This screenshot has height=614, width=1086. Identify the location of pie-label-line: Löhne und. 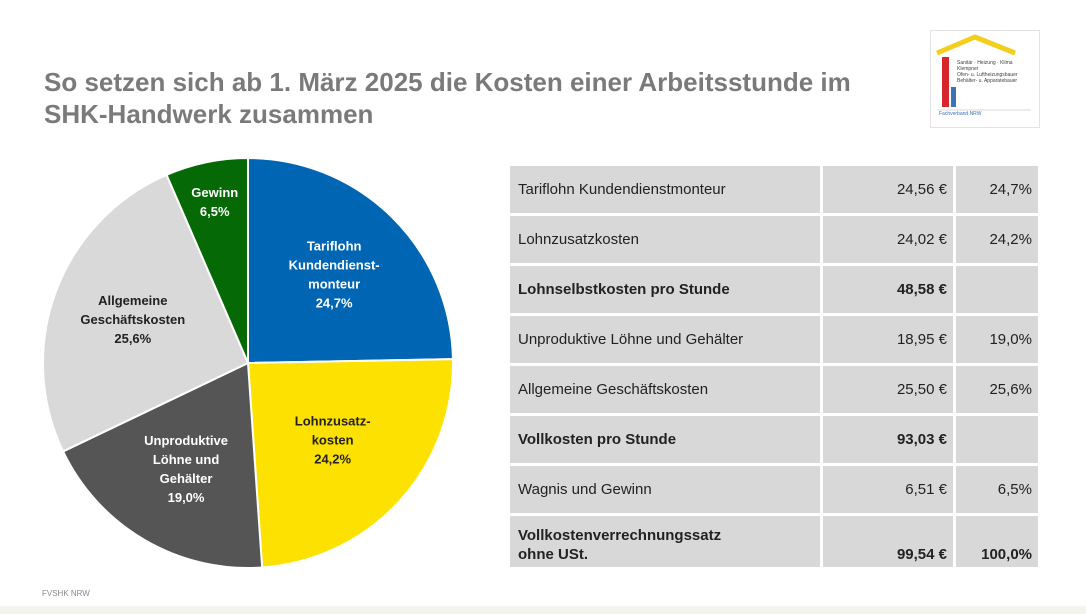
(186, 459).